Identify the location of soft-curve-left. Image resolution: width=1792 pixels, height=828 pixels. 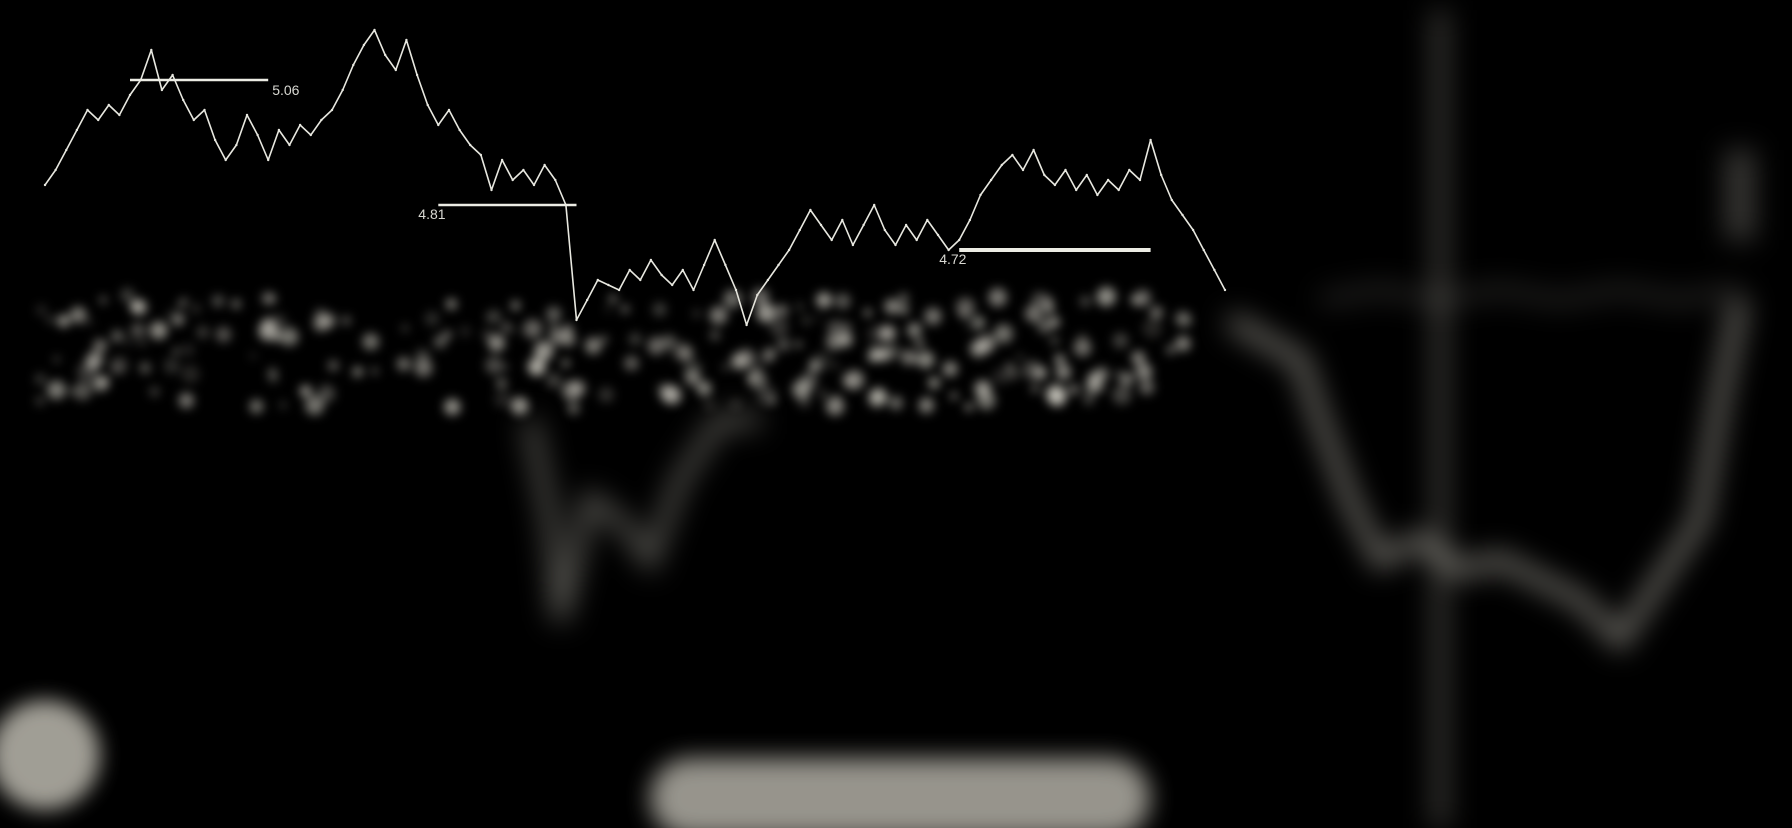
(641, 517).